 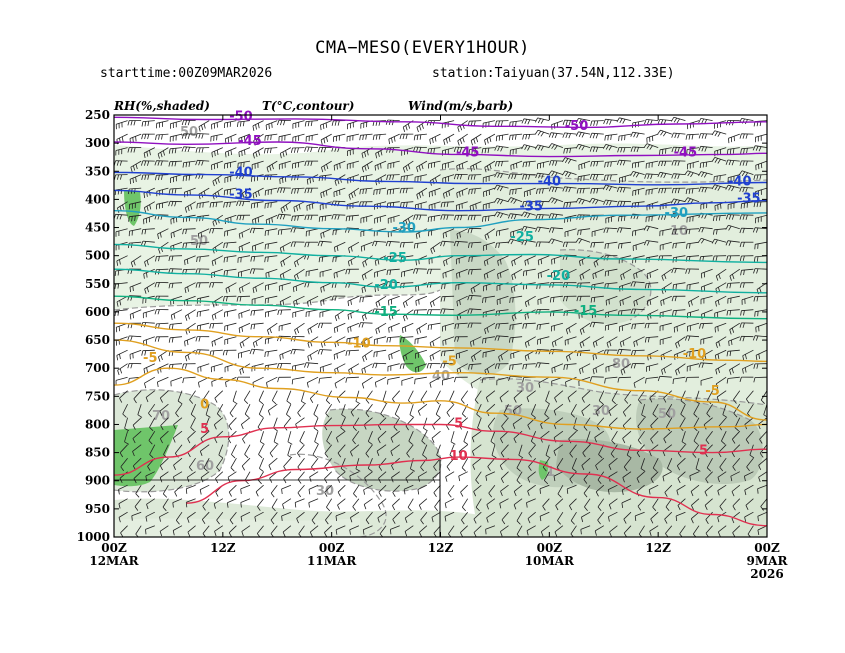 What do you see at coordinates (422, 48) in the screenshot?
I see `chart-title: CMA−MESO(EVERY1HOUR)` at bounding box center [422, 48].